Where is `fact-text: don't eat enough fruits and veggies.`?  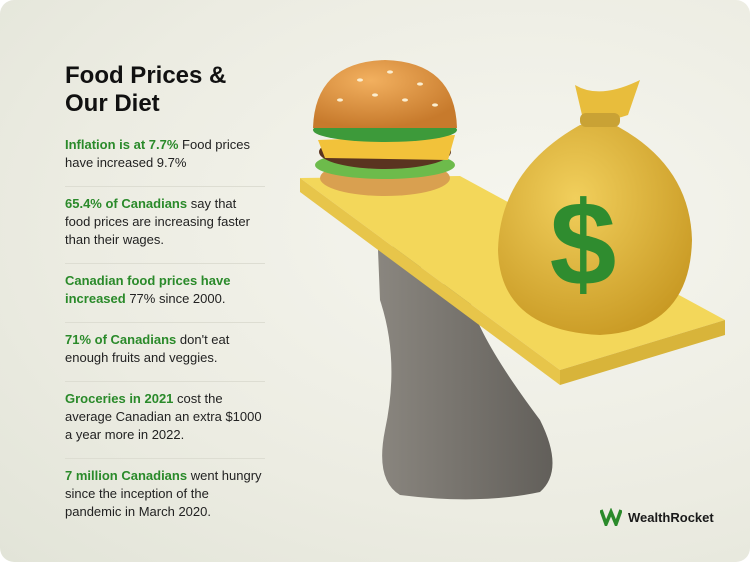
fact-text: don't eat enough fruits and veggies. is located at coordinates (147, 348).